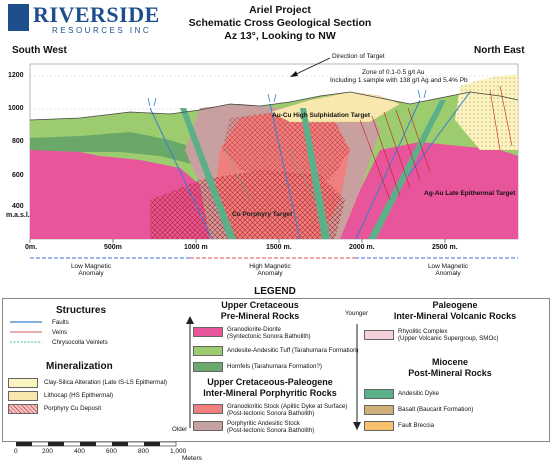 Image resolution: width=550 pixels, height=465 pixels. Describe the element at coordinates (18, 141) in the screenshot. I see `elevation-label-800: 800` at that location.